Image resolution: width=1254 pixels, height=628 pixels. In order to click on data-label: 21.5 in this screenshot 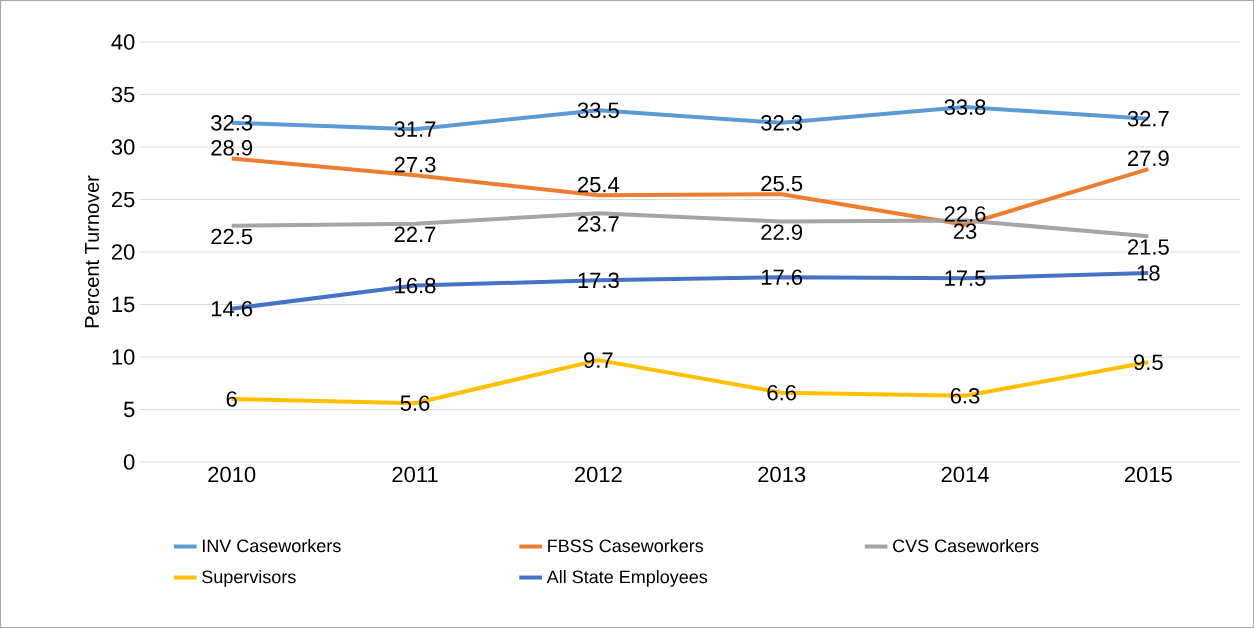, I will do `click(1148, 247)`.